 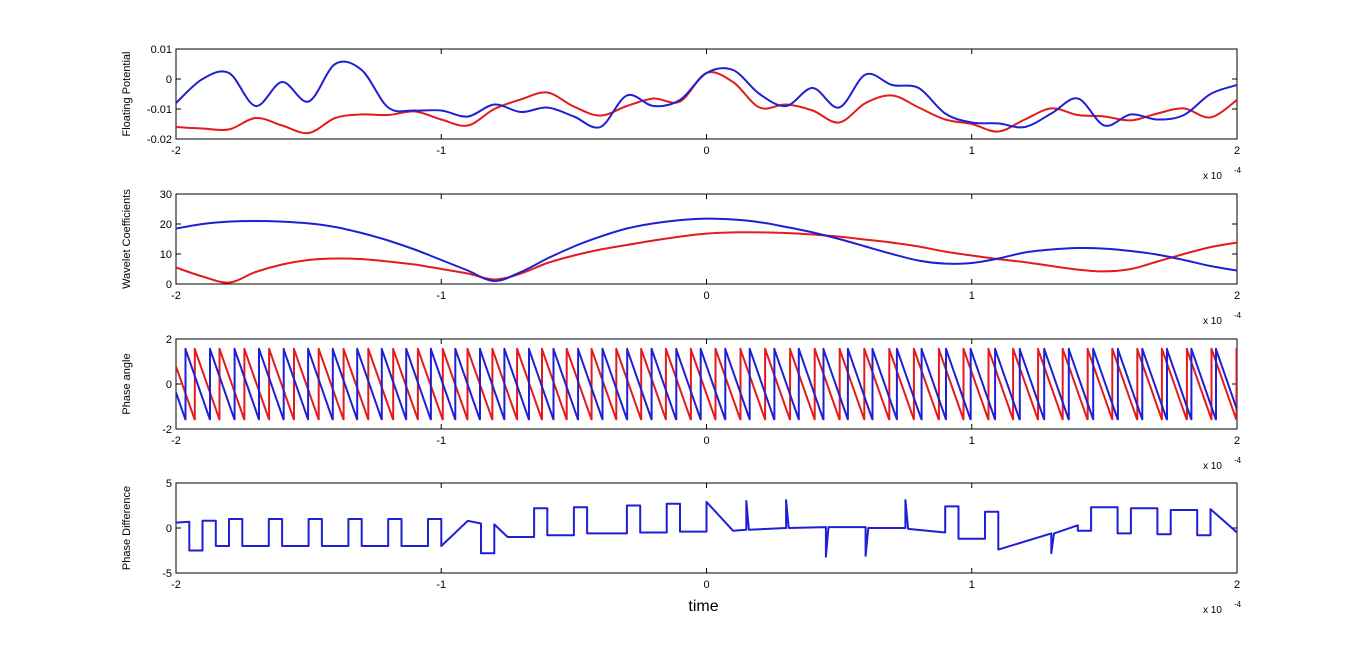 What do you see at coordinates (166, 225) in the screenshot?
I see `y-tick-label: 20` at bounding box center [166, 225].